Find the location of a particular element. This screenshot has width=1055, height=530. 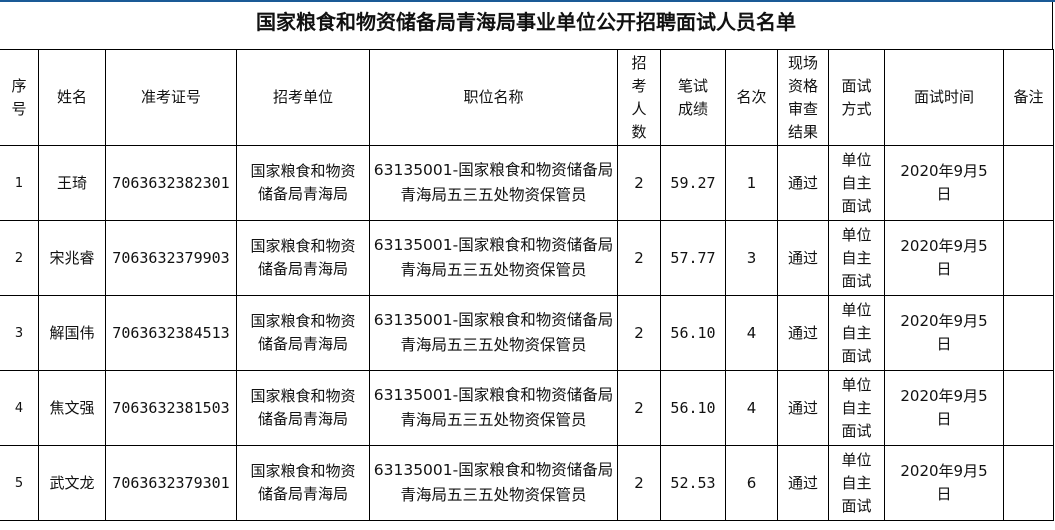

header-score: 笔试成绩 is located at coordinates (693, 97).